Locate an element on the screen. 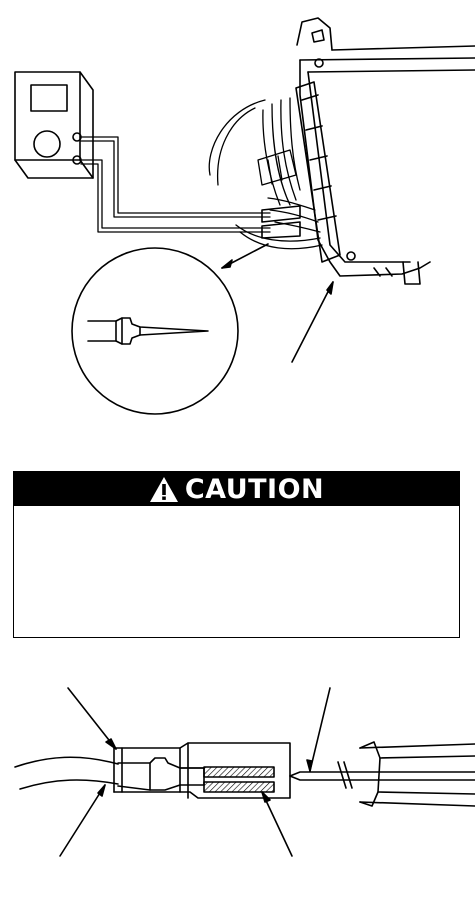  caution-header: CAUTION is located at coordinates (236, 489).